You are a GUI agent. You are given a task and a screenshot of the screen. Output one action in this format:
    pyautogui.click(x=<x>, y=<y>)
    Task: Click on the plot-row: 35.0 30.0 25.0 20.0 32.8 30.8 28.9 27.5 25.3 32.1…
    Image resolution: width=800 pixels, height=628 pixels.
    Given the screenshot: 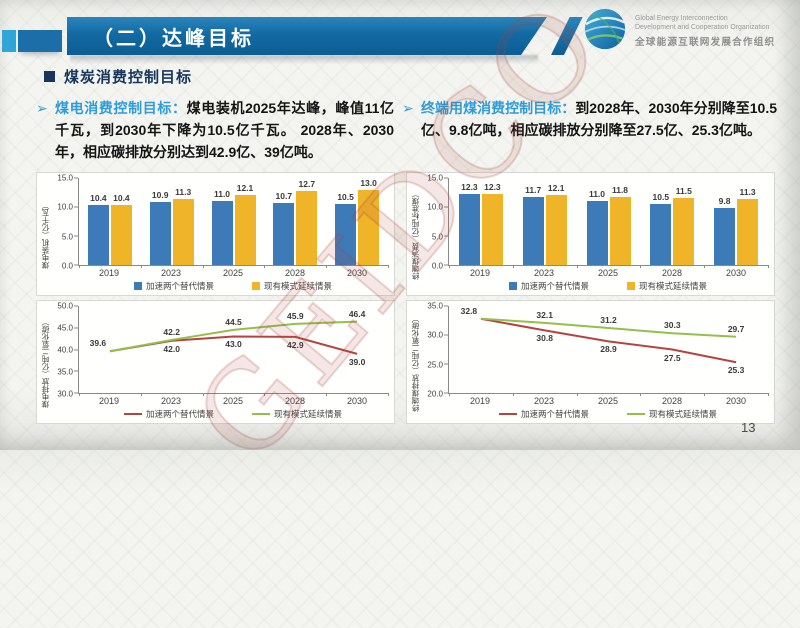 What is the action you would take?
    pyautogui.click(x=595, y=350)
    